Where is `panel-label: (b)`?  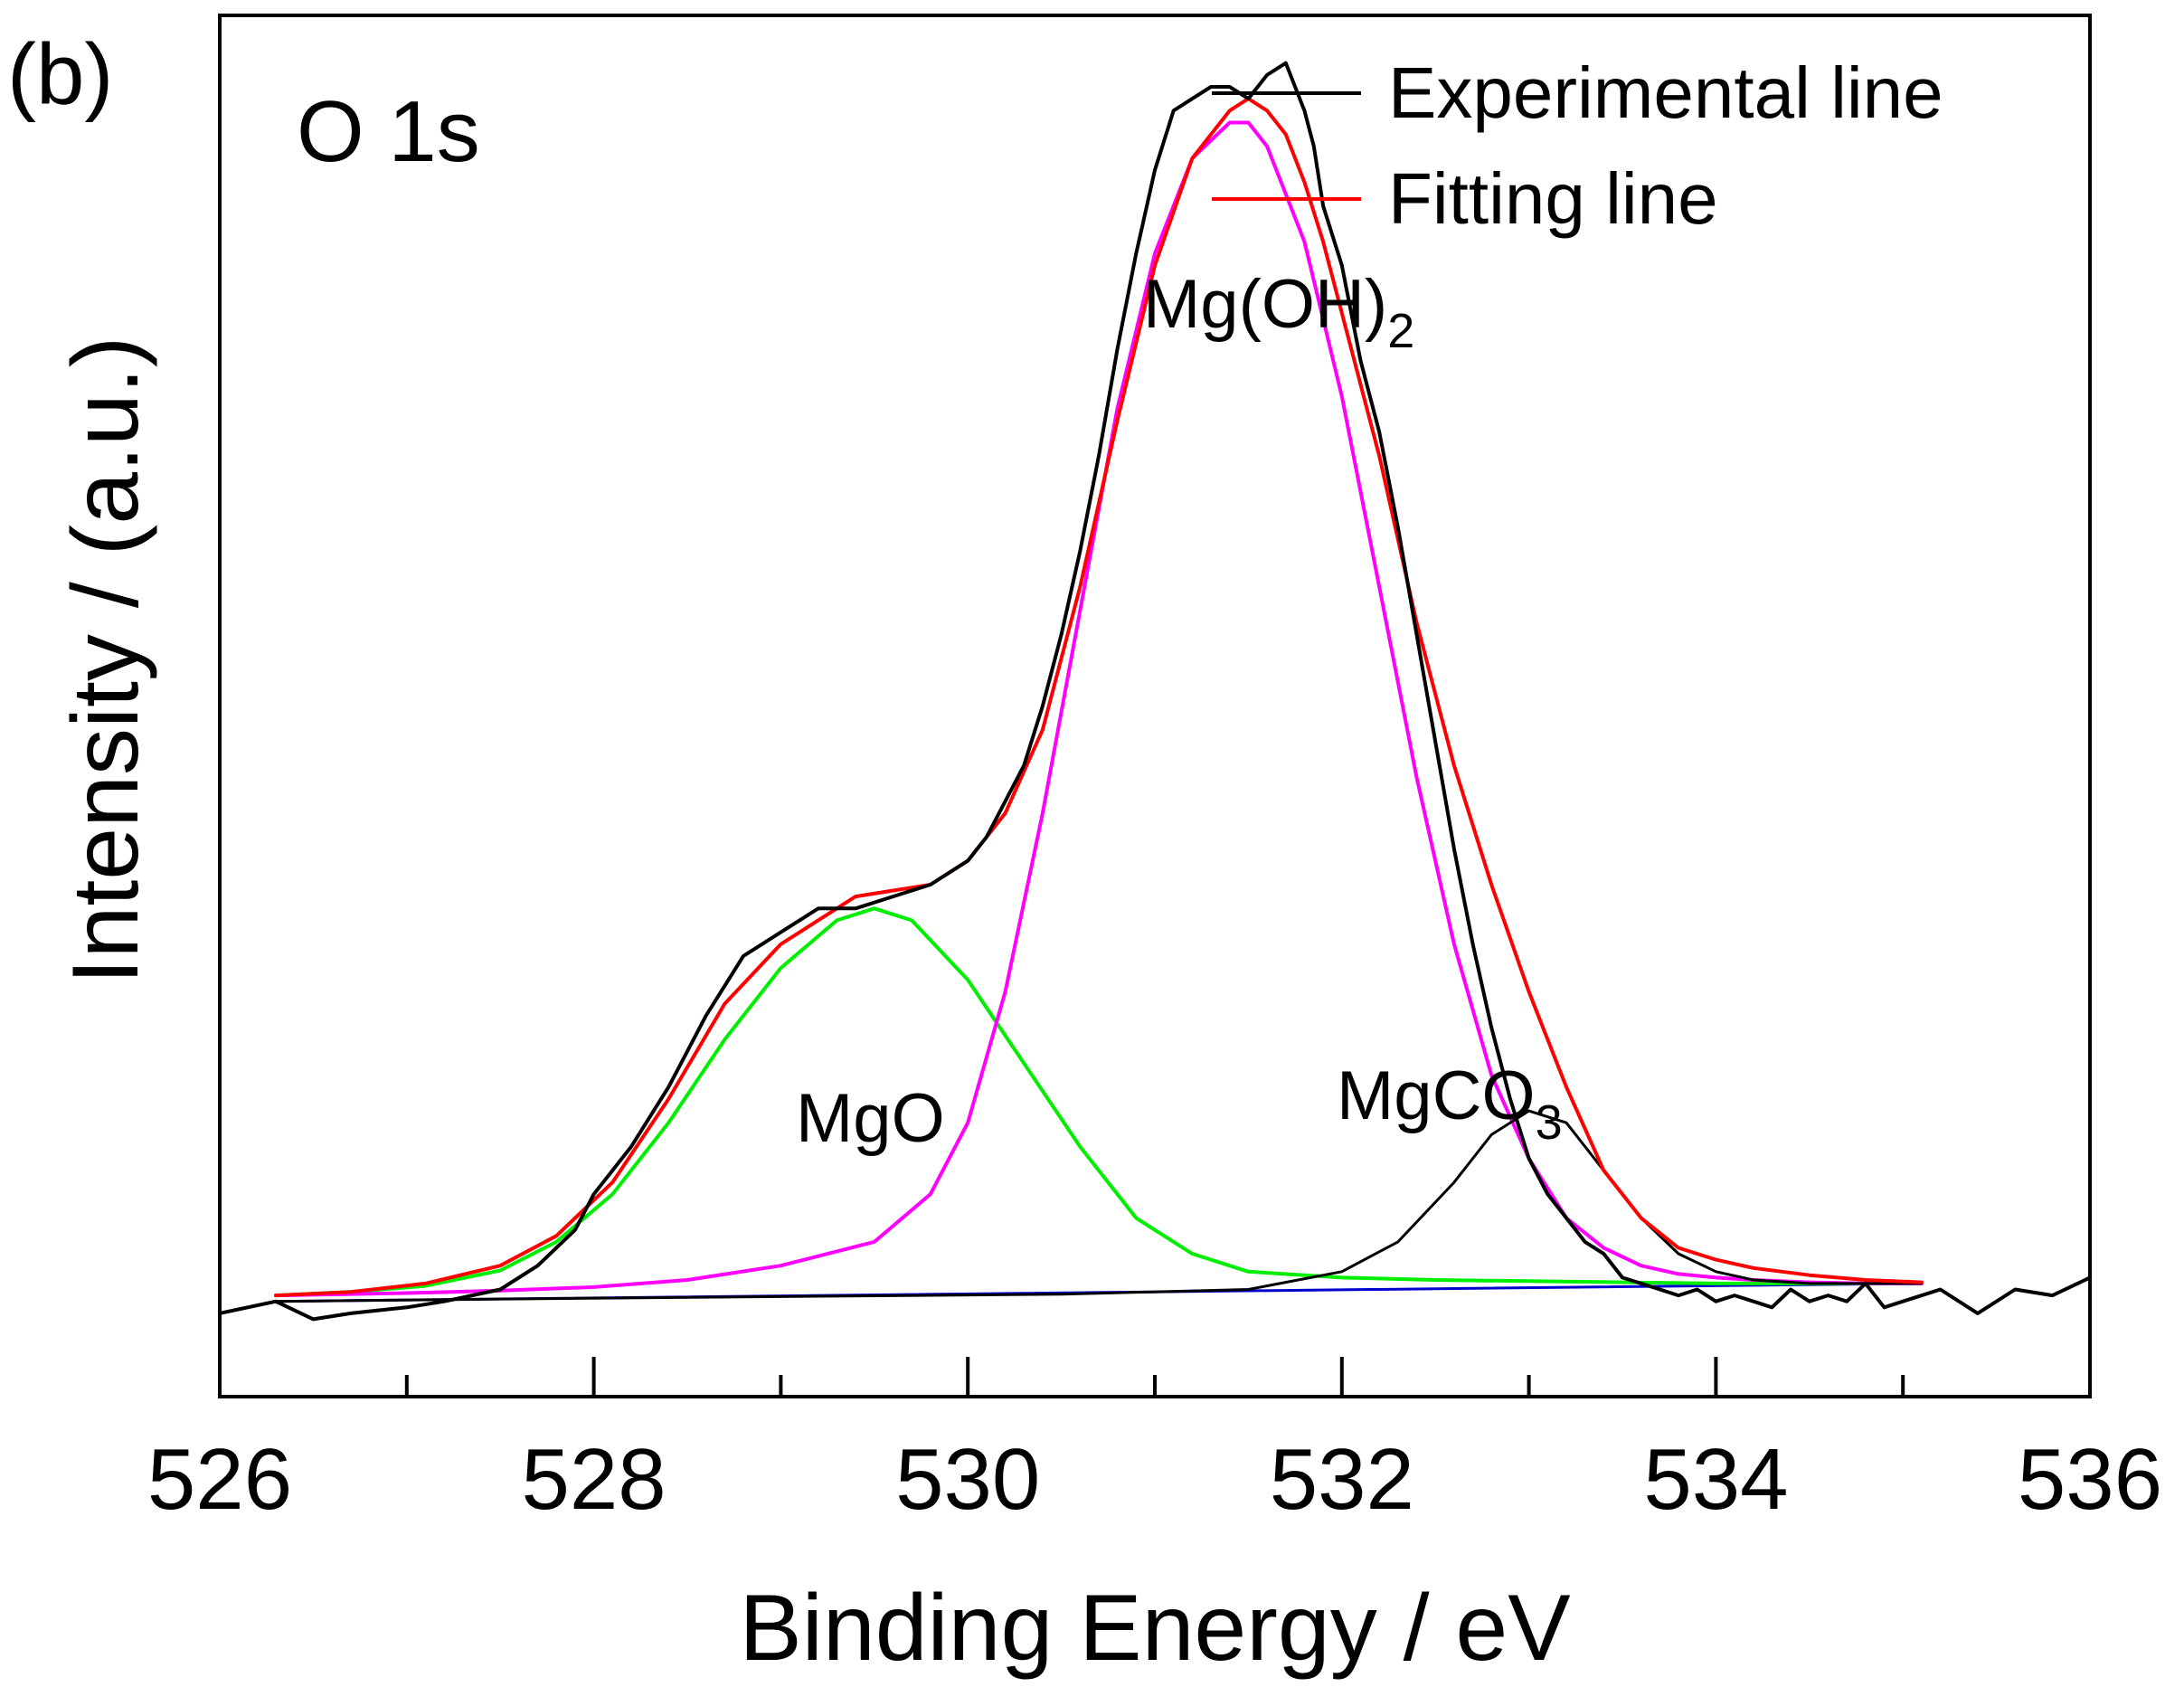 panel-label: (b) is located at coordinates (60, 74).